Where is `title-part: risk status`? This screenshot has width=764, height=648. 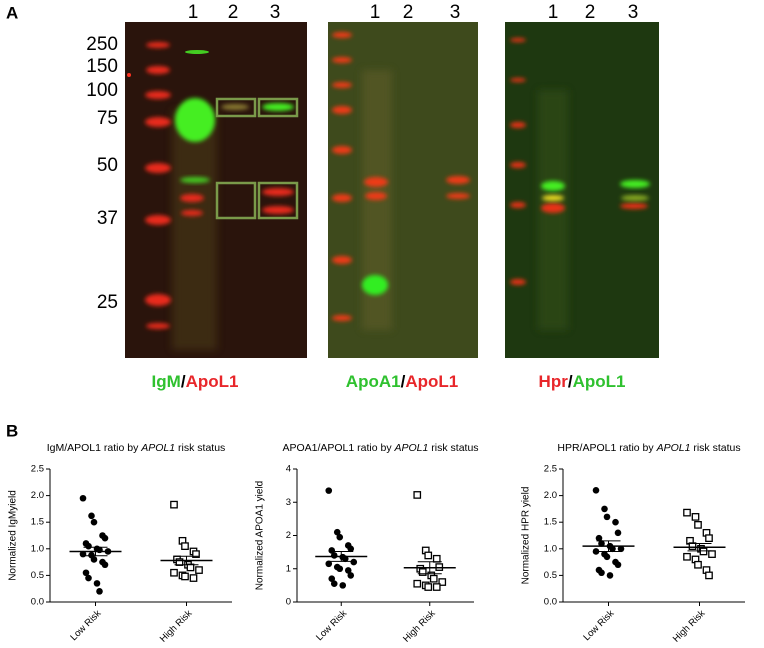
title-part: risk status is located at coordinates (715, 448).